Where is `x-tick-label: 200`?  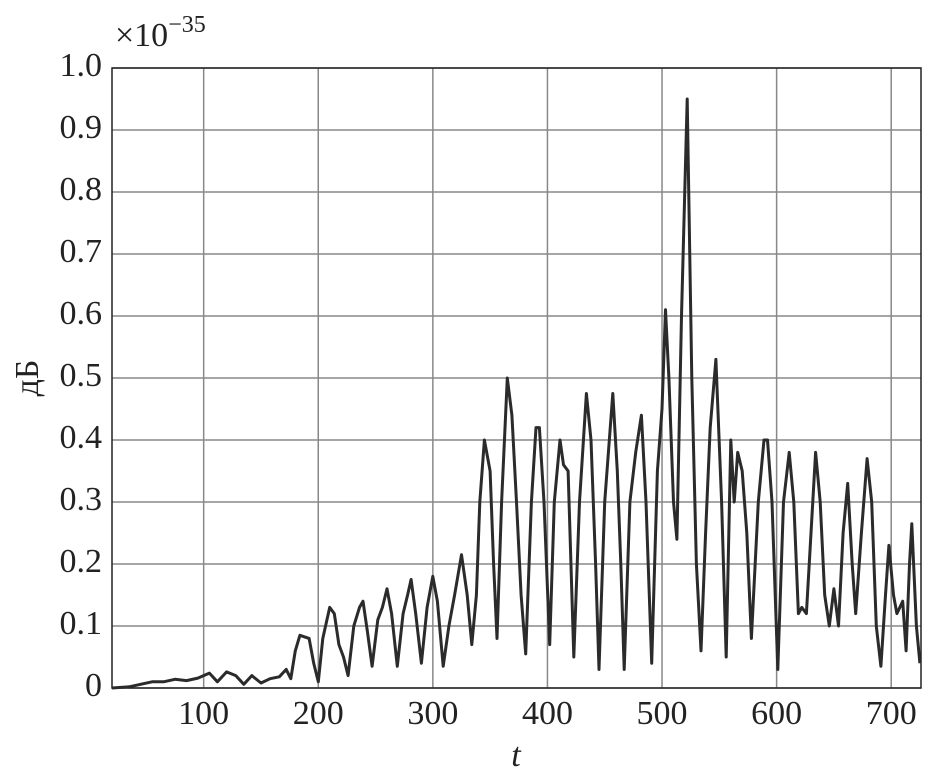
x-tick-label: 200 is located at coordinates (318, 713).